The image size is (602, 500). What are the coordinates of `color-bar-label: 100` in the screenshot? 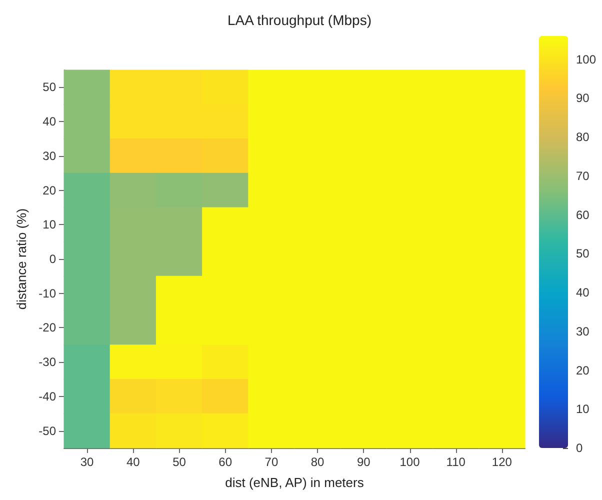 It's located at (586, 59).